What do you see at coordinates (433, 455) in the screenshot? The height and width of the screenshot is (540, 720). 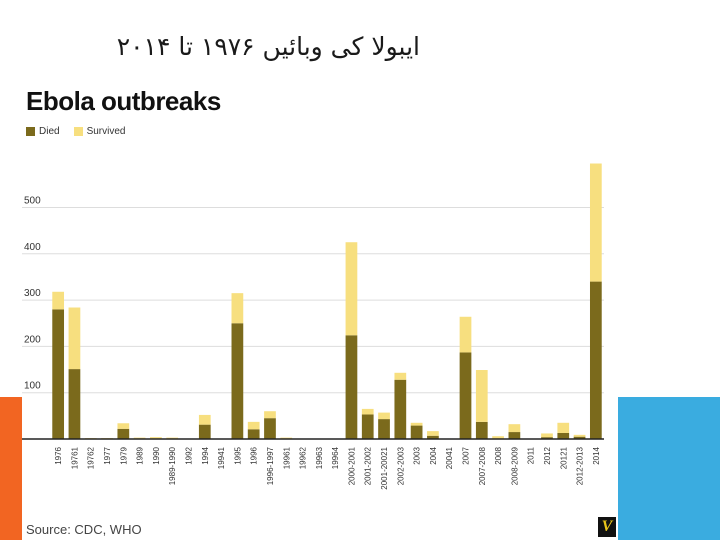 I see `x-tick-label: 2004` at bounding box center [433, 455].